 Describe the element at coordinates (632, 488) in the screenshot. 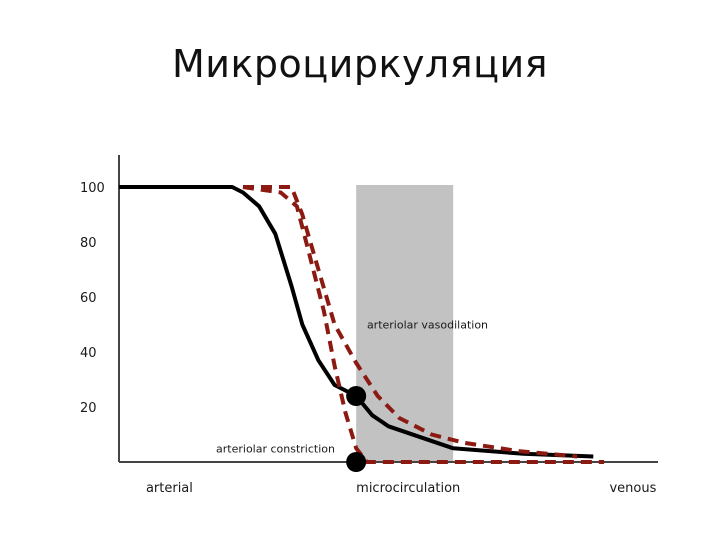

I see `x-category-label: venous` at that location.